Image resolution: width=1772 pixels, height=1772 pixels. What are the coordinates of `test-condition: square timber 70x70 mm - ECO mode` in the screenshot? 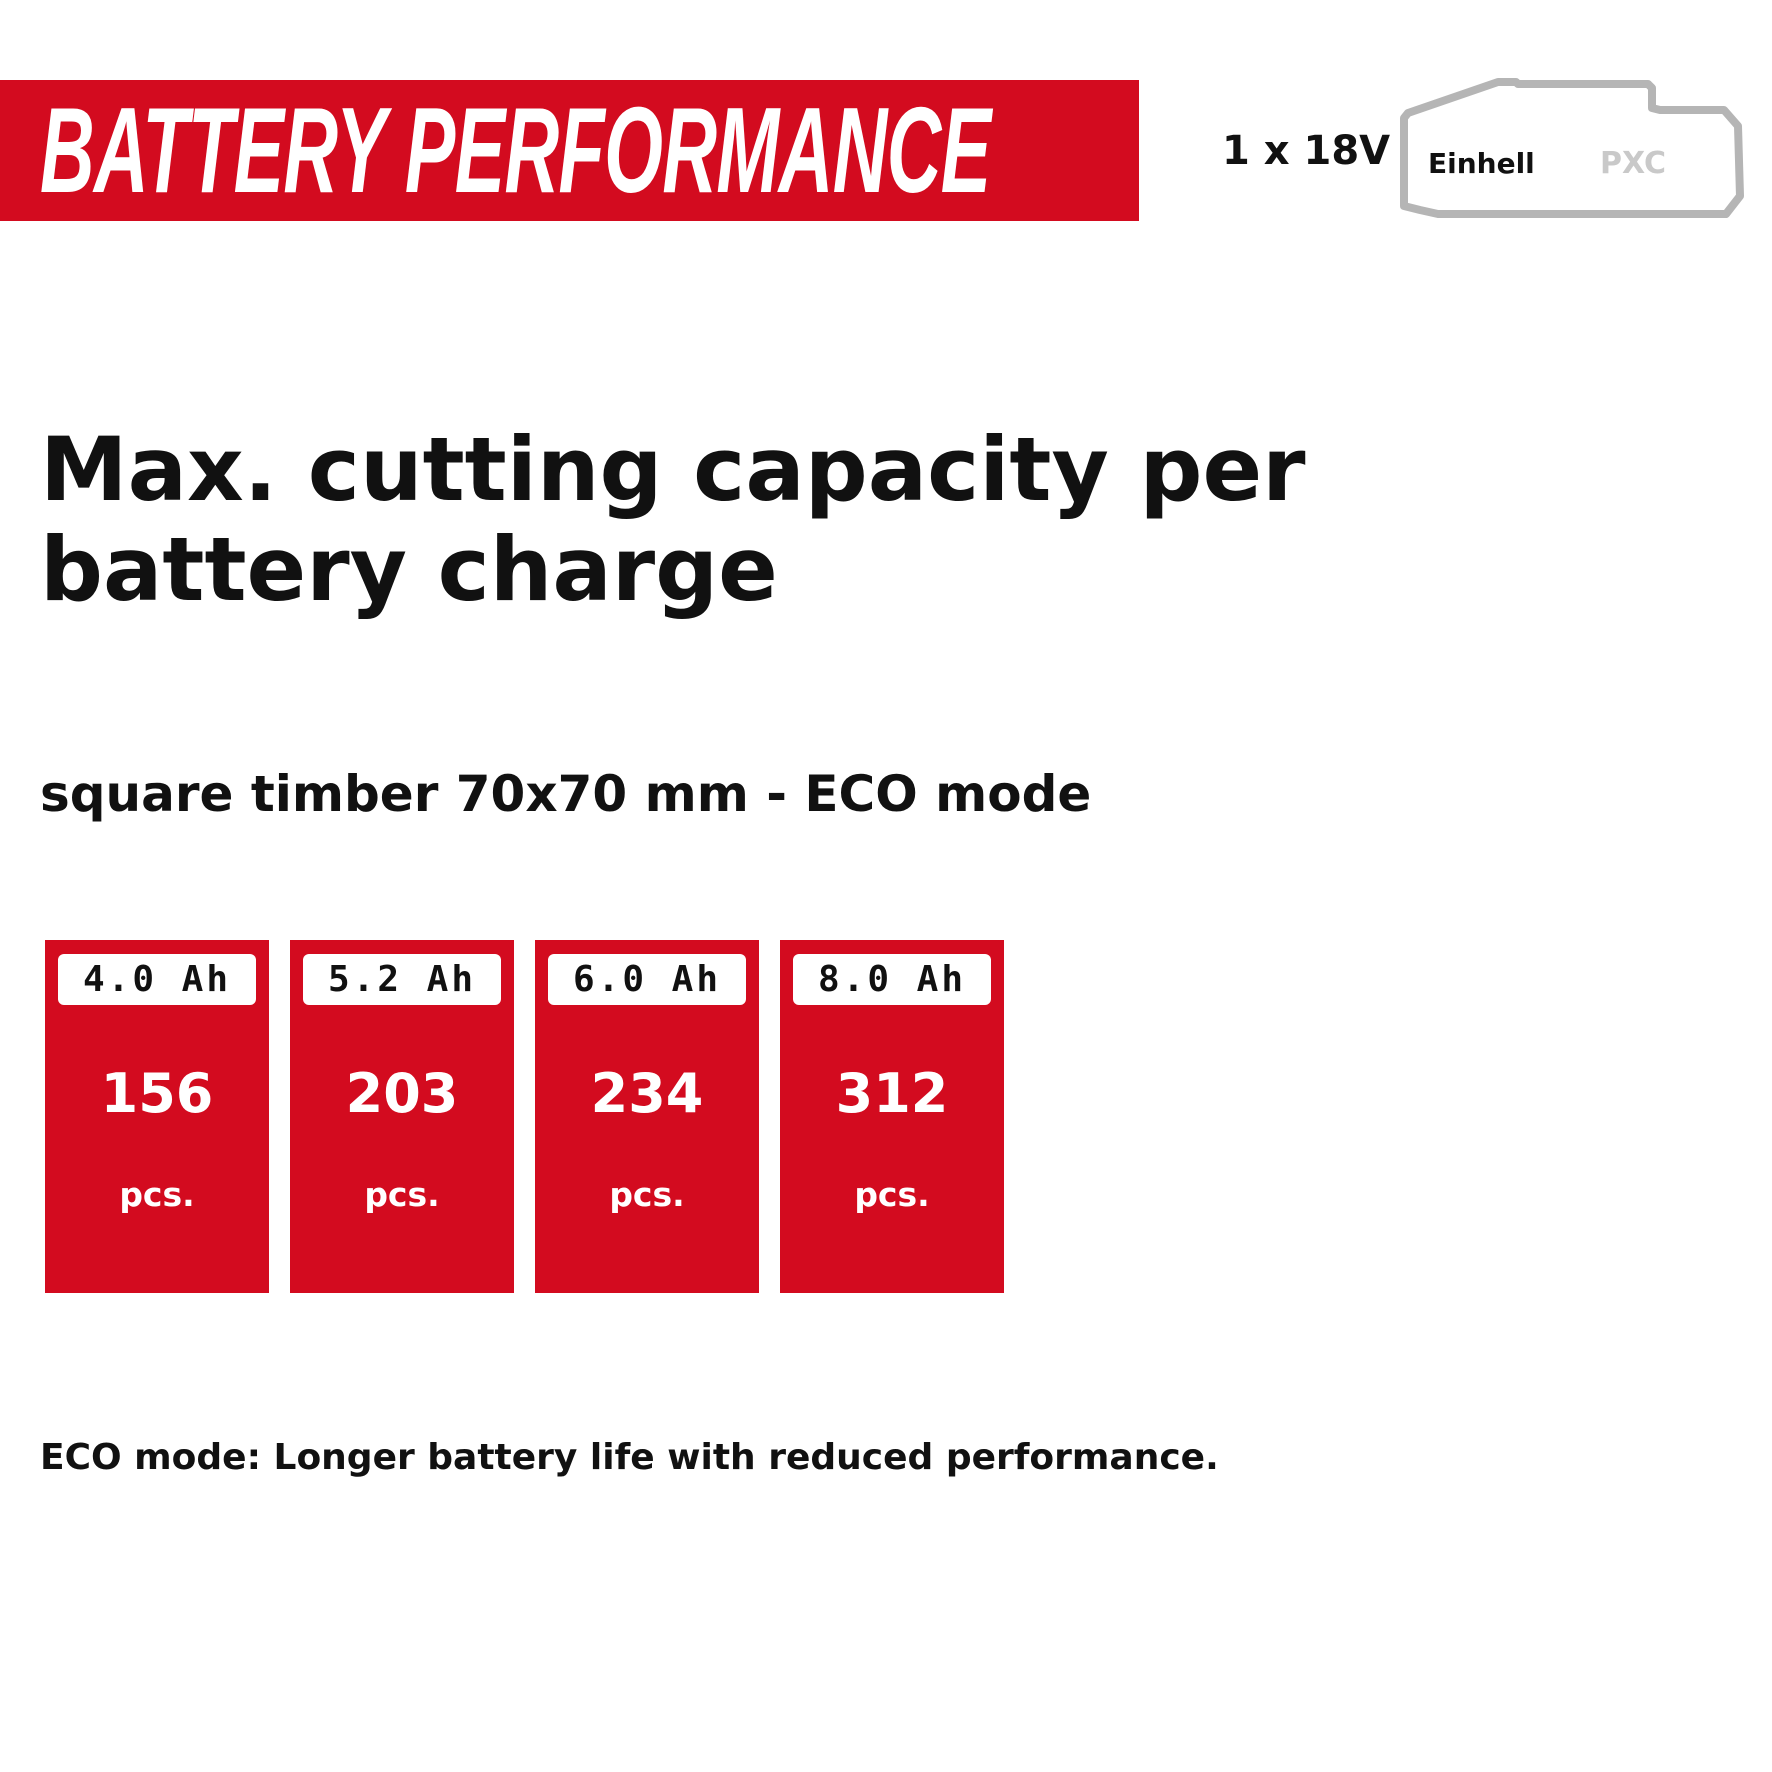 It's located at (566, 794).